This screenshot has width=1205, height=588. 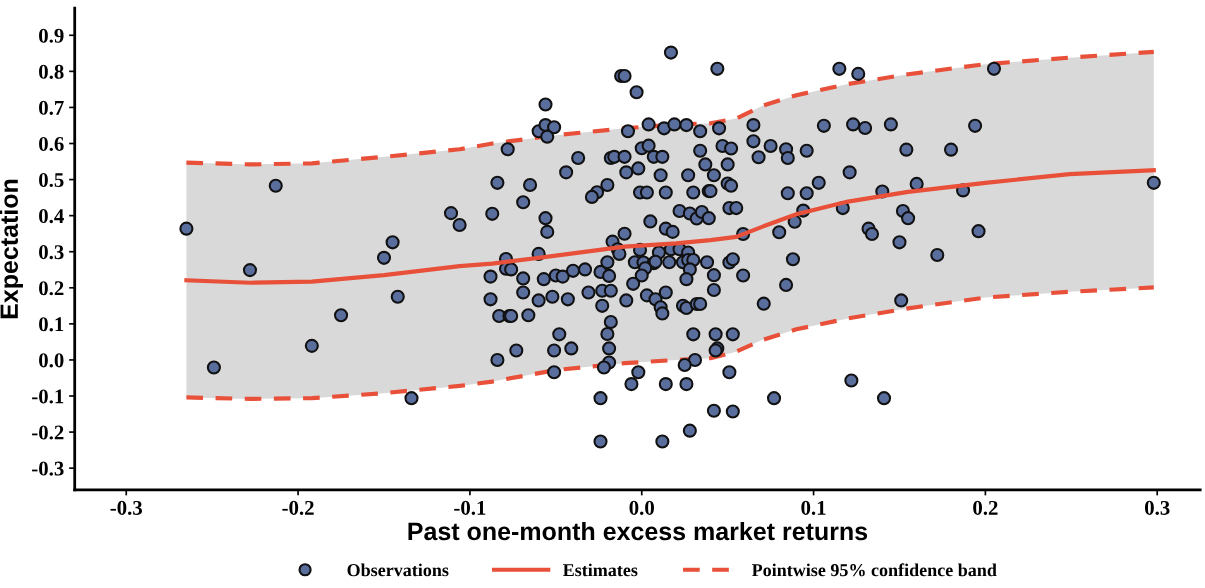 What do you see at coordinates (470, 507) in the screenshot?
I see `x-tick-label: -0.1` at bounding box center [470, 507].